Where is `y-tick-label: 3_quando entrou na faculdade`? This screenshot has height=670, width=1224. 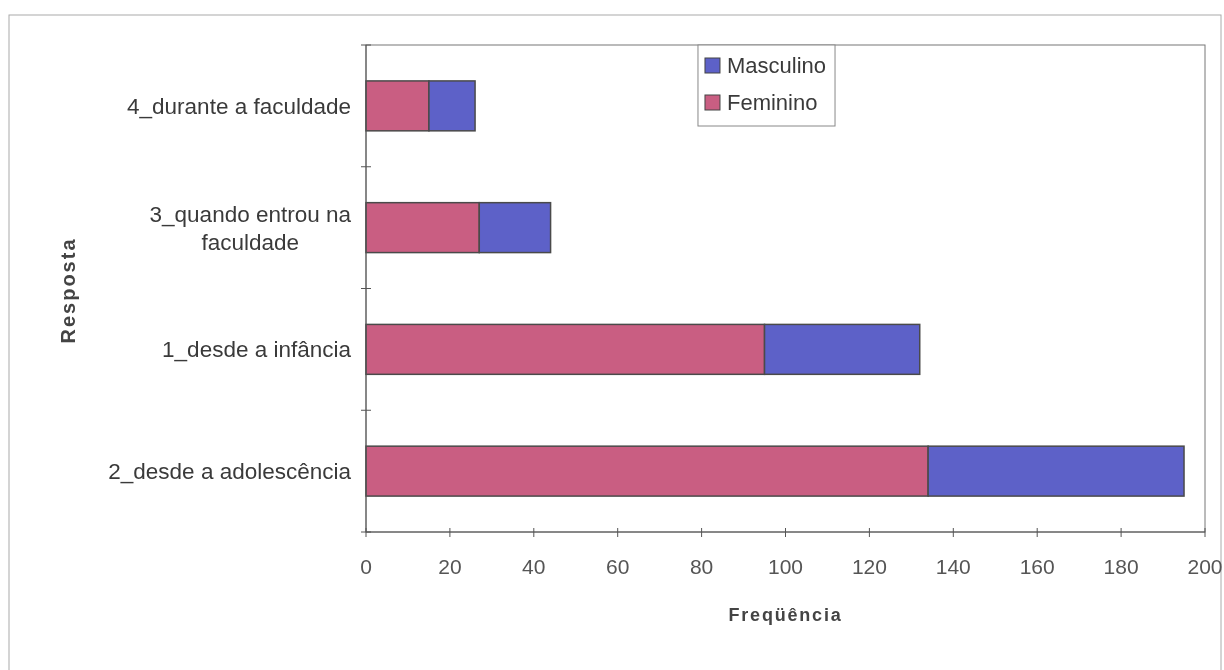
y-tick-label: 3_quando entrou na faculdade is located at coordinates (250, 228).